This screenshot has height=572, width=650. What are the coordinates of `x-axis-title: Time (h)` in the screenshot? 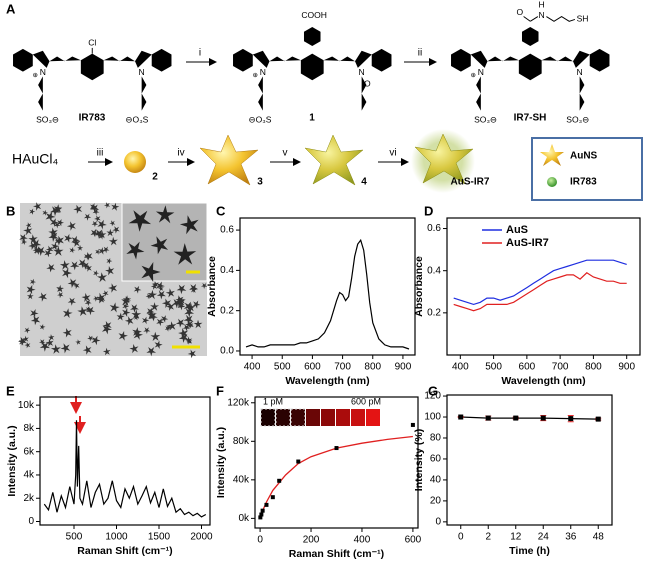 It's located at (529, 551).